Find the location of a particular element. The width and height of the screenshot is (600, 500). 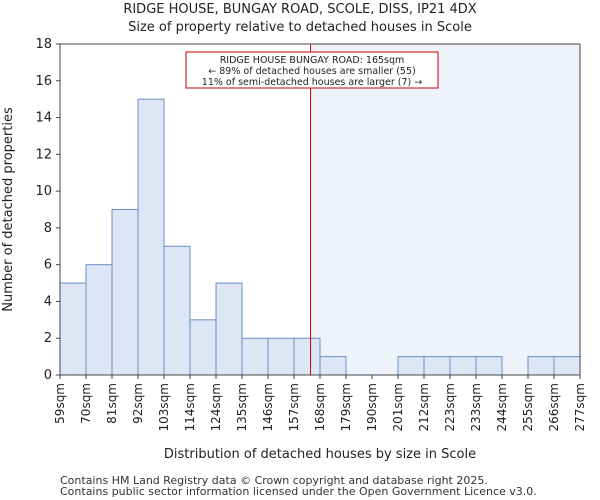

x-tick-label: 168sqm is located at coordinates (320, 407).